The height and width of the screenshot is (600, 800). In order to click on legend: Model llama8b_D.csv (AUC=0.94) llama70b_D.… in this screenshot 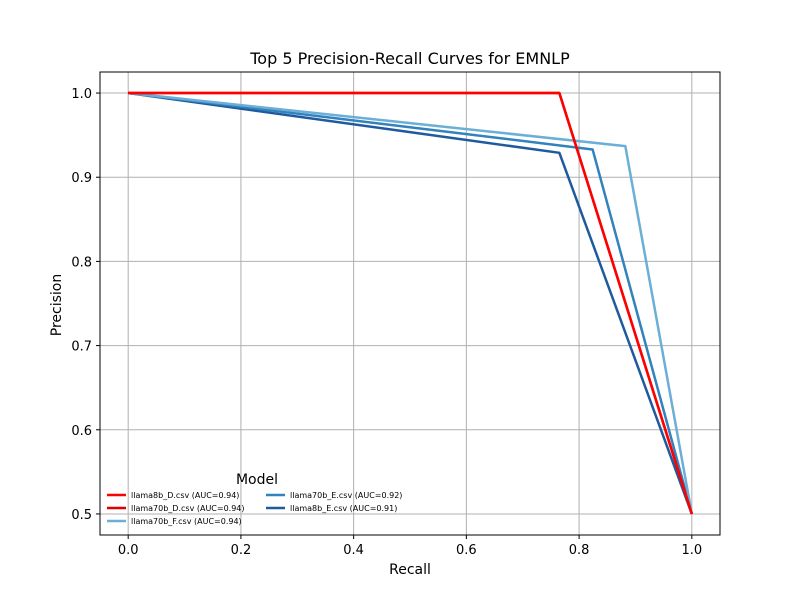, I will do `click(254, 499)`.